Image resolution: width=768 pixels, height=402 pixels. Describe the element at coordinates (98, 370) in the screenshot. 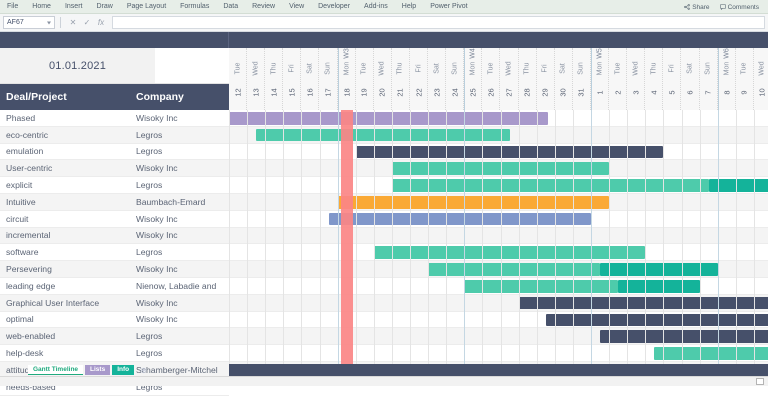

I see `sheet-tab-lists: Lists` at that location.